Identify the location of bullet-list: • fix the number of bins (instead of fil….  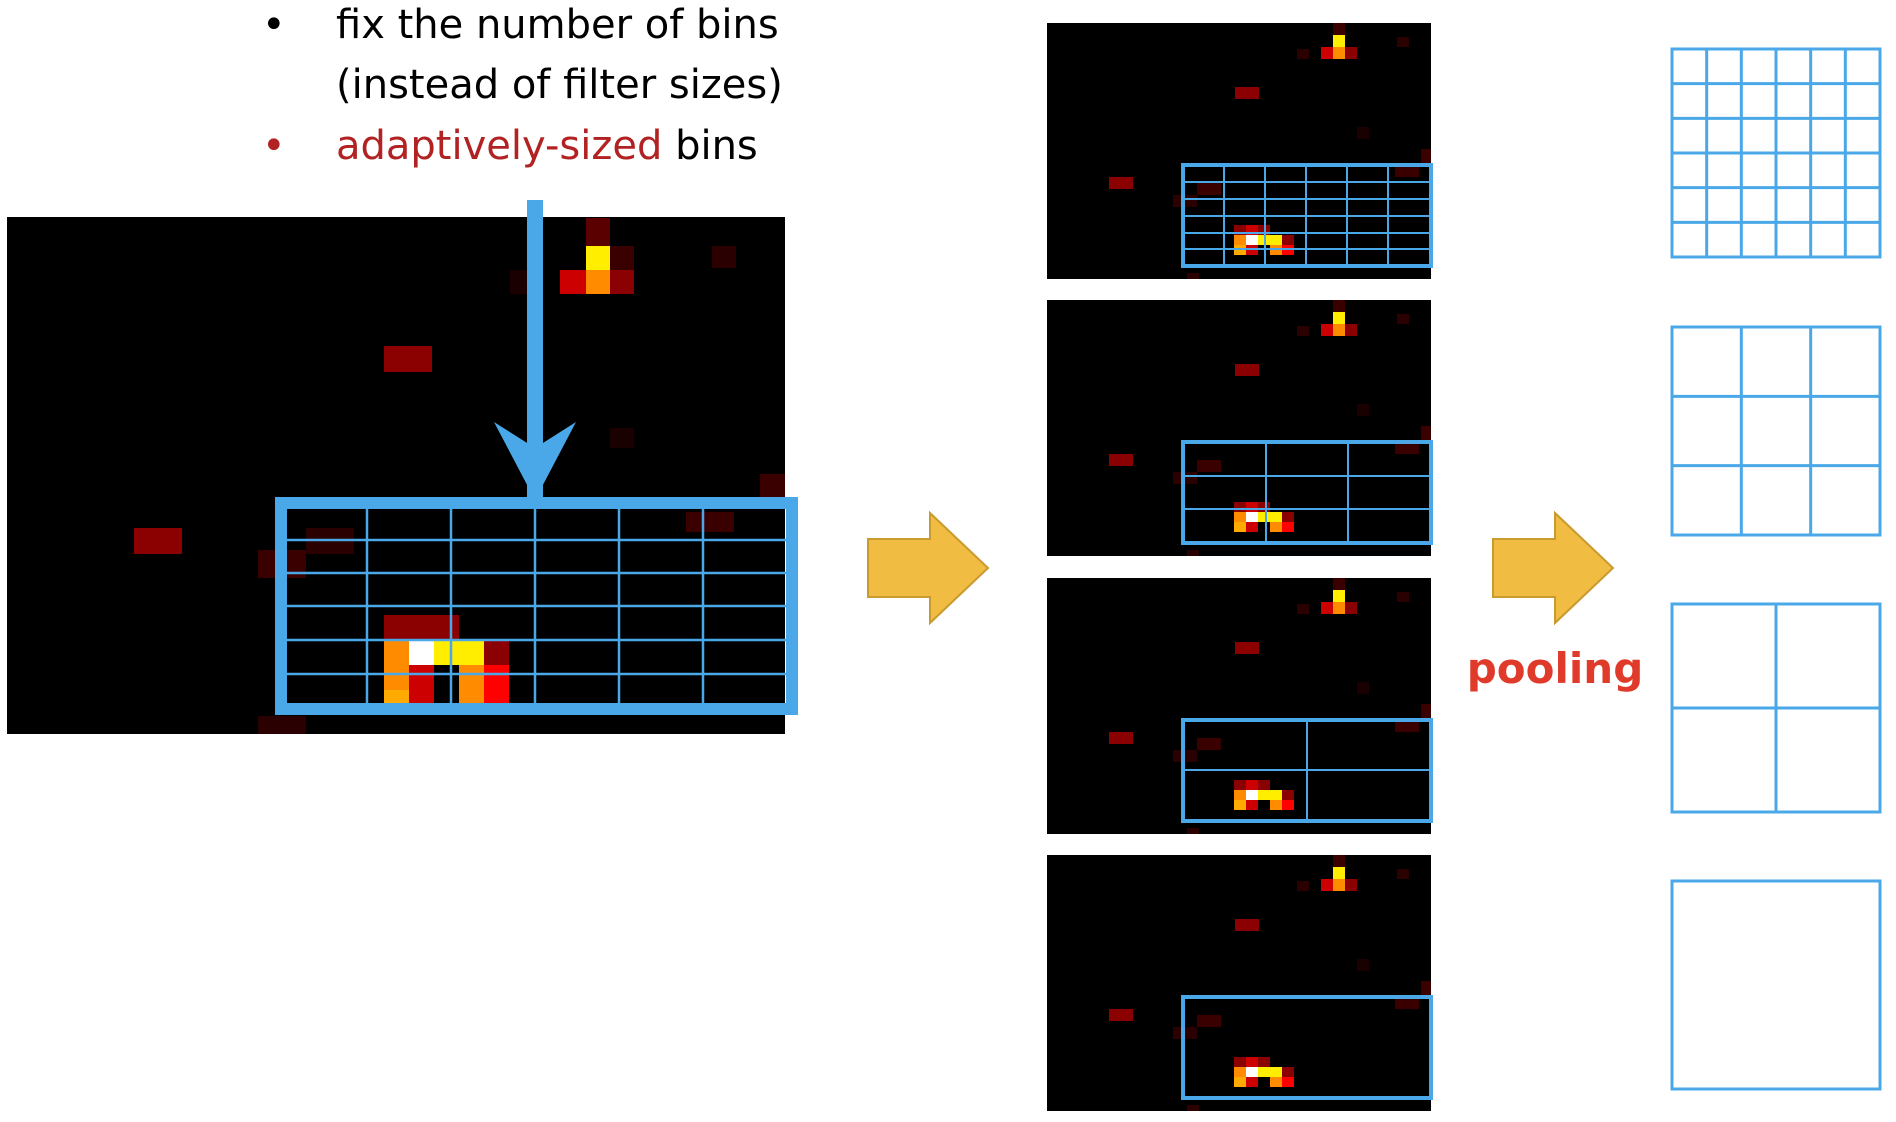
(522, 85).